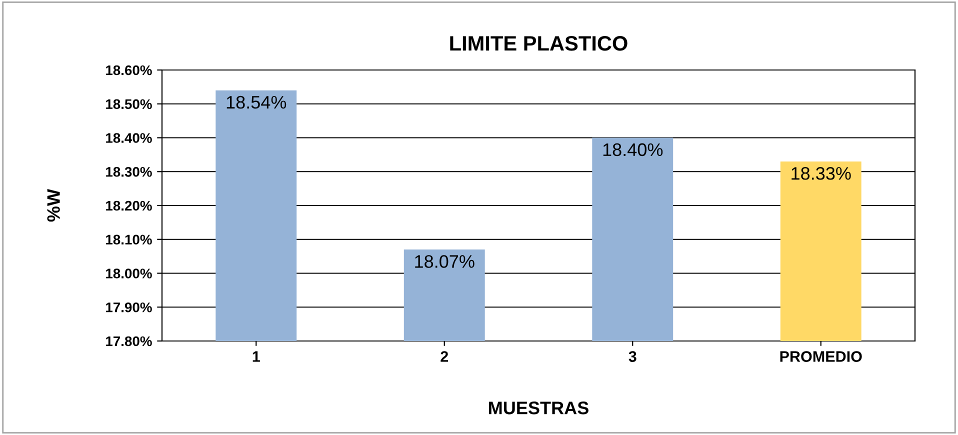  What do you see at coordinates (129, 205) in the screenshot?
I see `y-tick-label: 18.20%` at bounding box center [129, 205].